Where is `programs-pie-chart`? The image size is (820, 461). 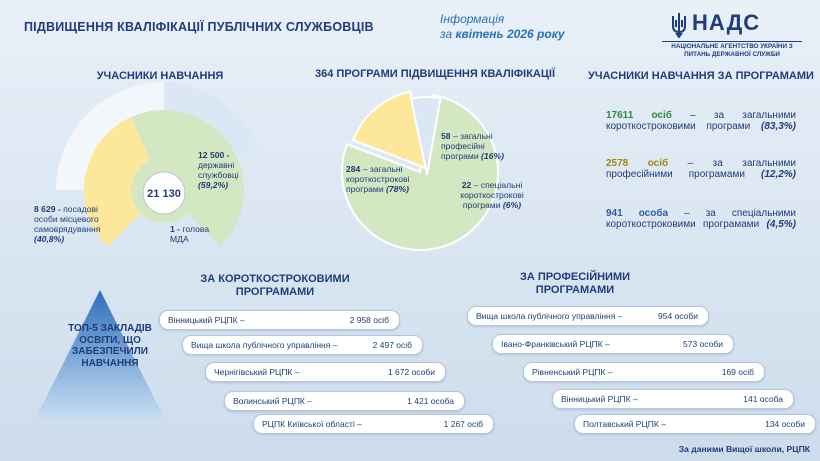
programs-pie-chart is located at coordinates (420, 170).